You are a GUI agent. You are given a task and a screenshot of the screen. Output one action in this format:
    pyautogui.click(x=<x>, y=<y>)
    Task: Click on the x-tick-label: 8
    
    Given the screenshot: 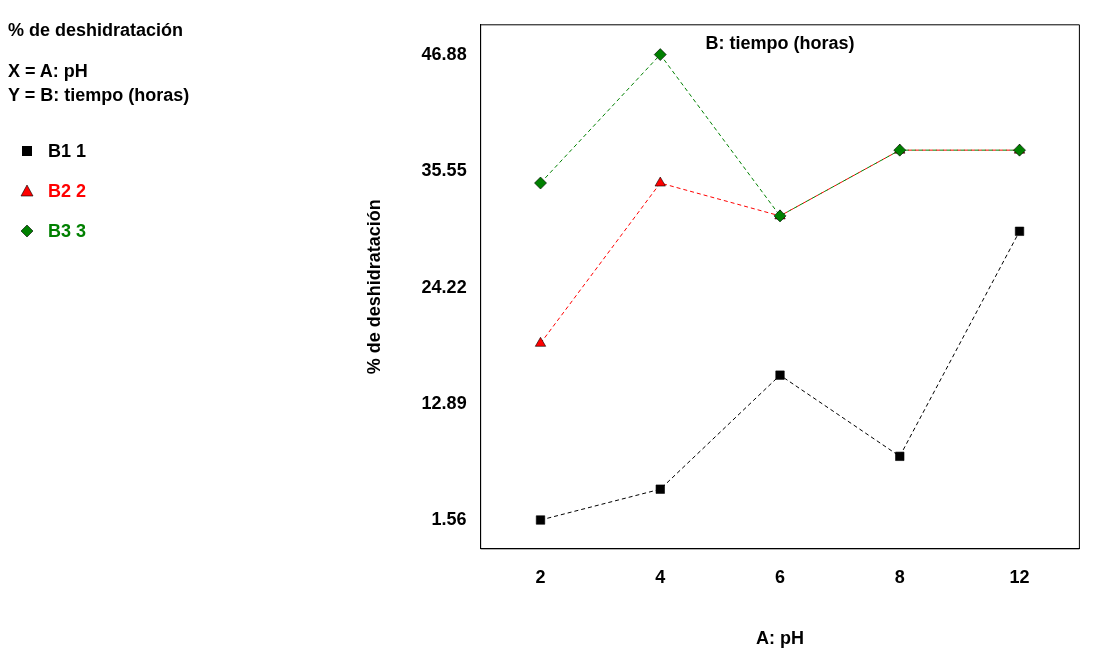 What is the action you would take?
    pyautogui.click(x=899, y=576)
    